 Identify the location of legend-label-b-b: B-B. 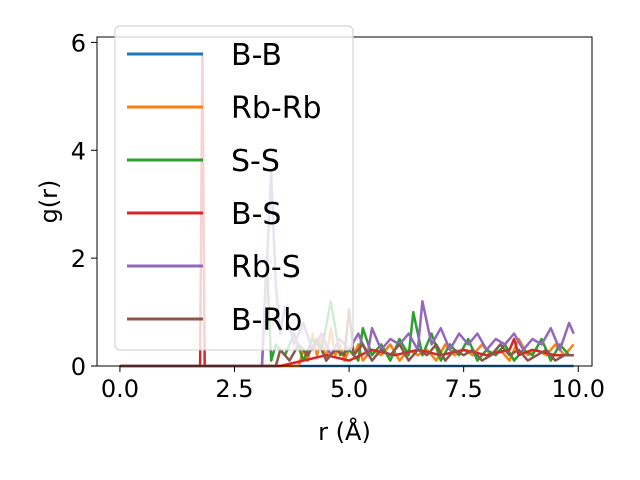
(256, 55).